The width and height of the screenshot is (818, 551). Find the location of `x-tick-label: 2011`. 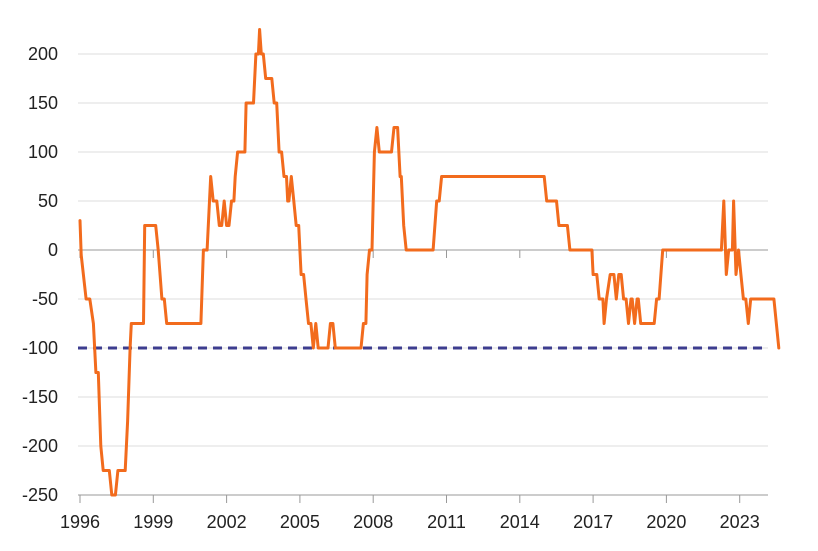

x-tick-label: 2011 is located at coordinates (446, 522).